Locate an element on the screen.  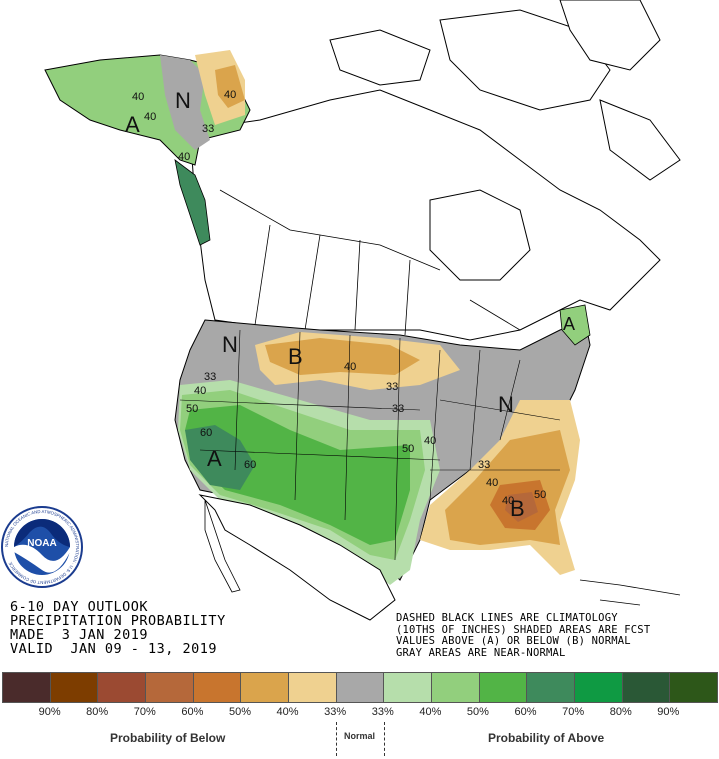
normal-divider-right is located at coordinates (384, 739).